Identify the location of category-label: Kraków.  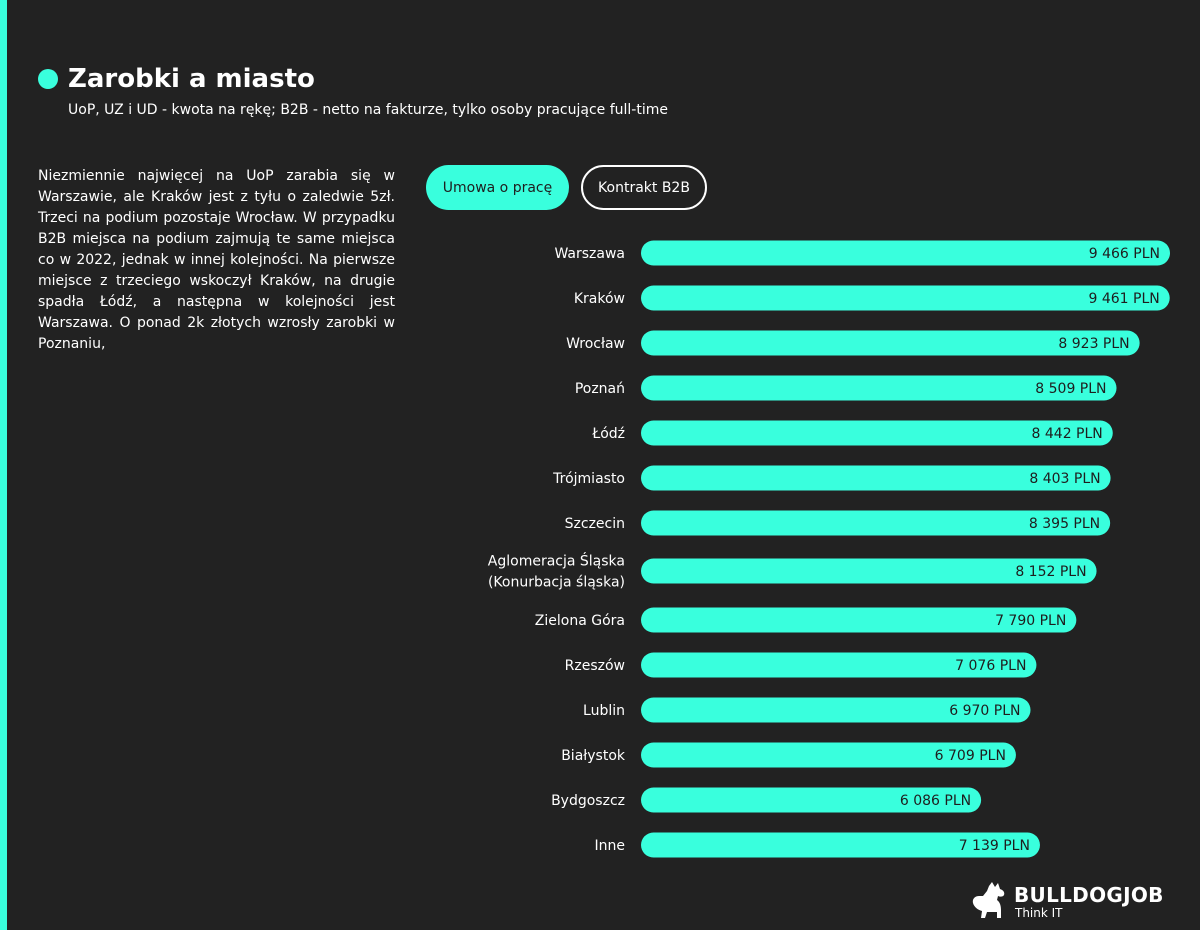
(599, 299).